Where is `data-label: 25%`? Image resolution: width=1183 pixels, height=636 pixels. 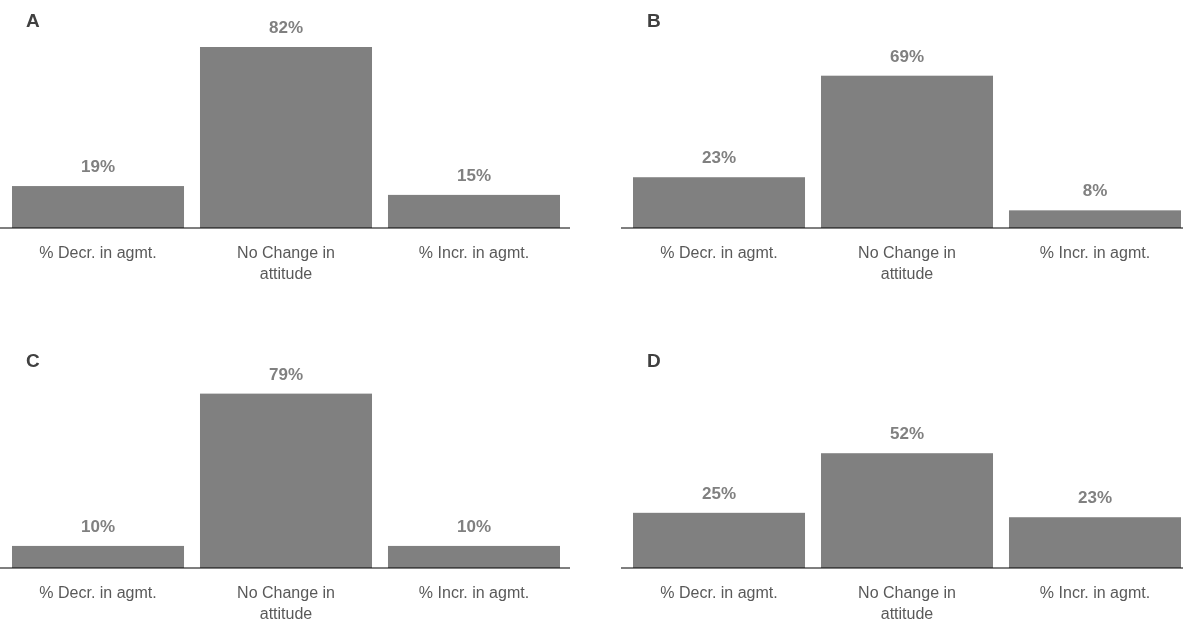
data-label: 25% is located at coordinates (719, 493).